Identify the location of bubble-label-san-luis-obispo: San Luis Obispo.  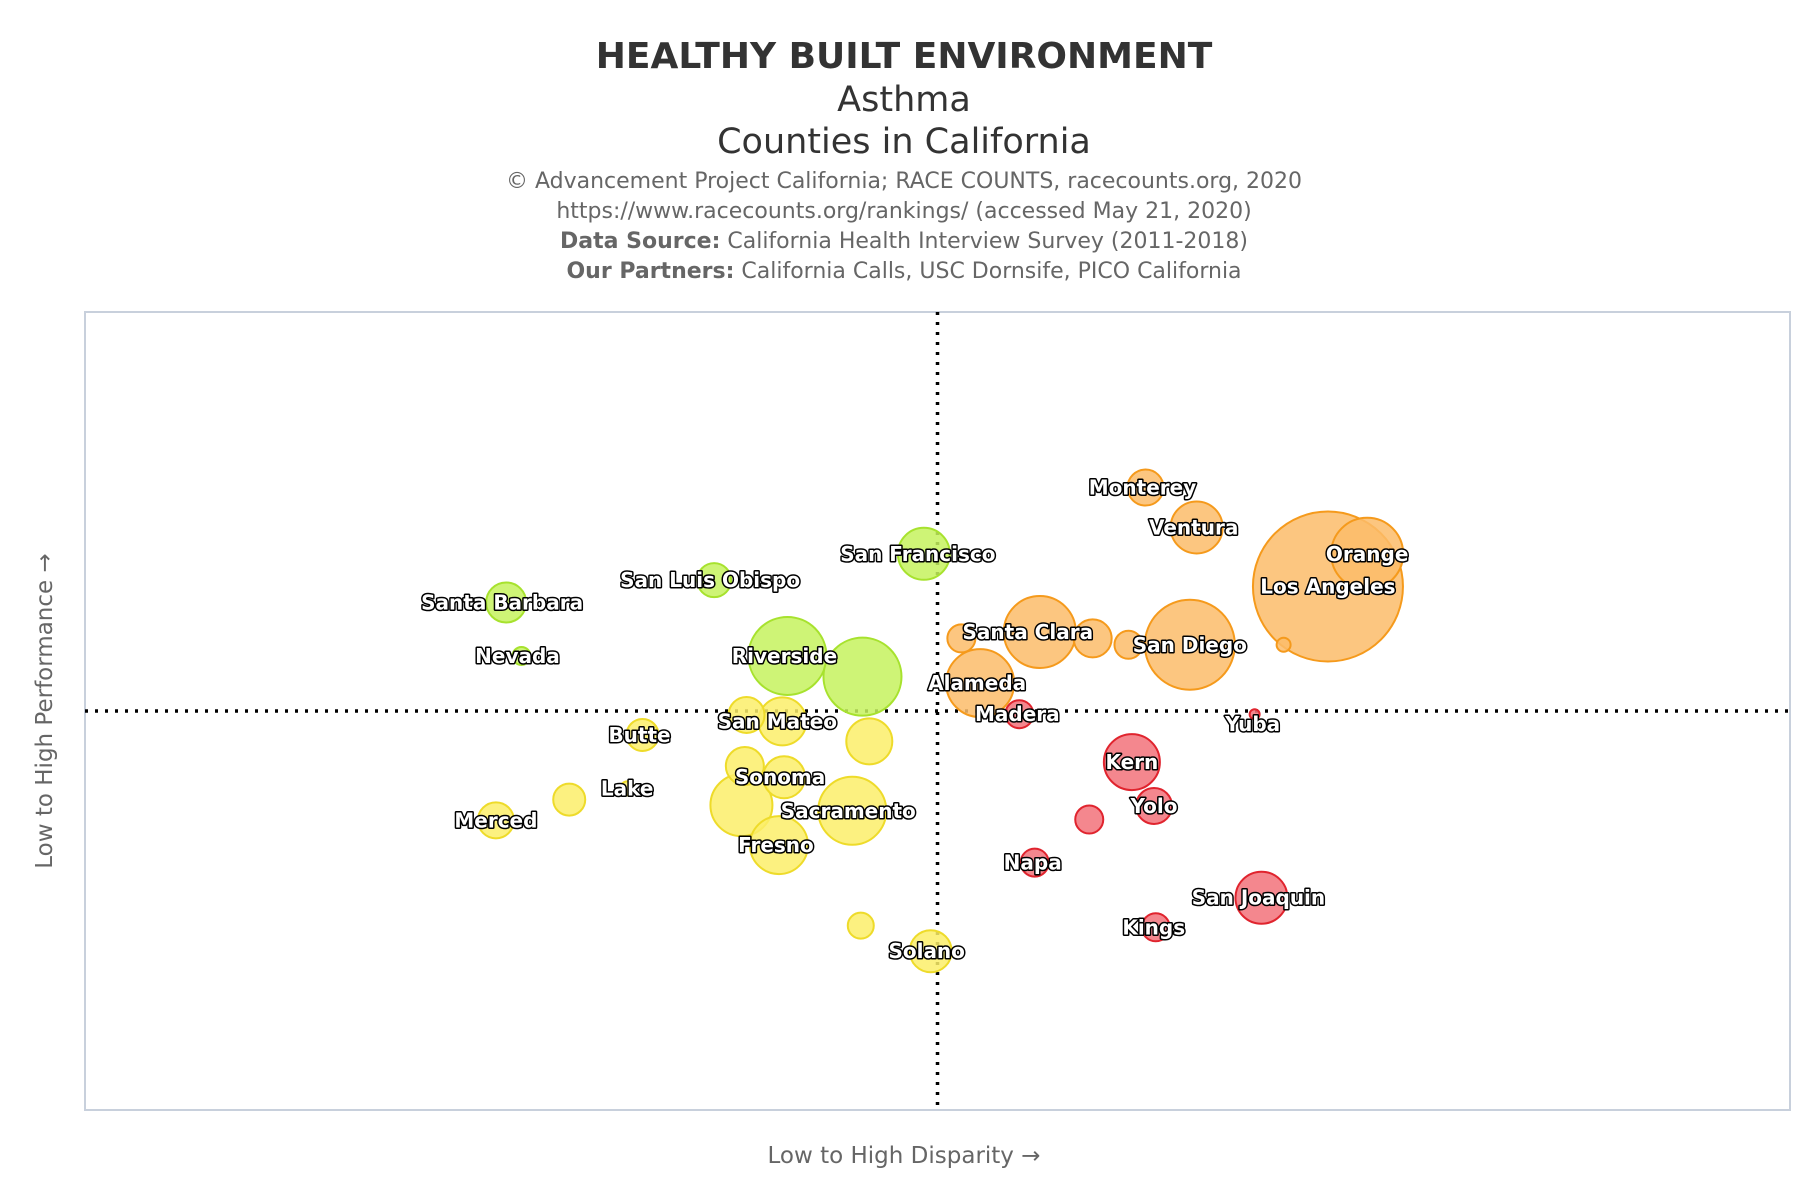
(710, 580).